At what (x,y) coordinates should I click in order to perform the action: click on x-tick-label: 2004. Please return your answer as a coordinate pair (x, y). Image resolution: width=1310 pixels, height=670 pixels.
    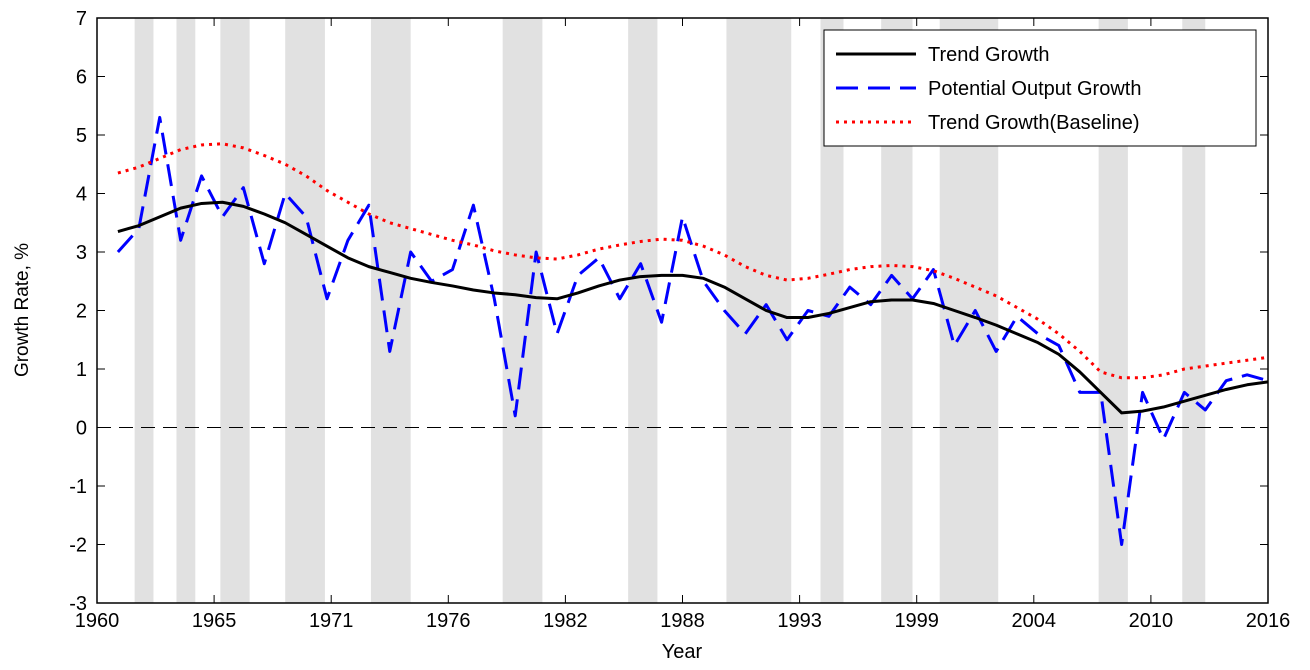
    Looking at the image, I should click on (1034, 621).